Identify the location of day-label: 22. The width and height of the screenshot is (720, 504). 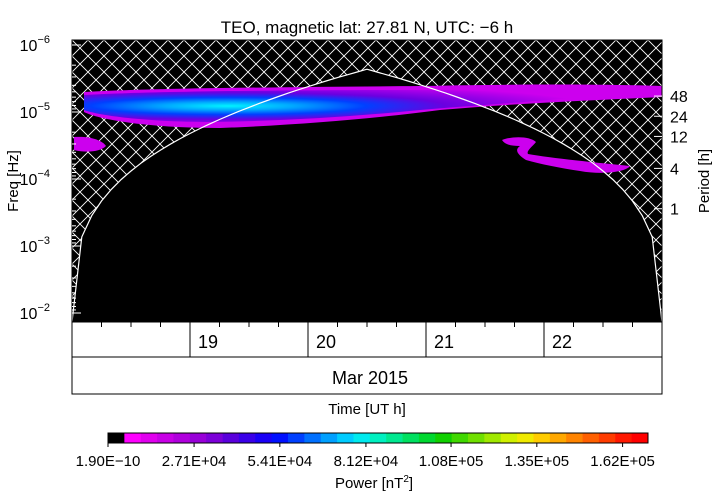
(562, 342).